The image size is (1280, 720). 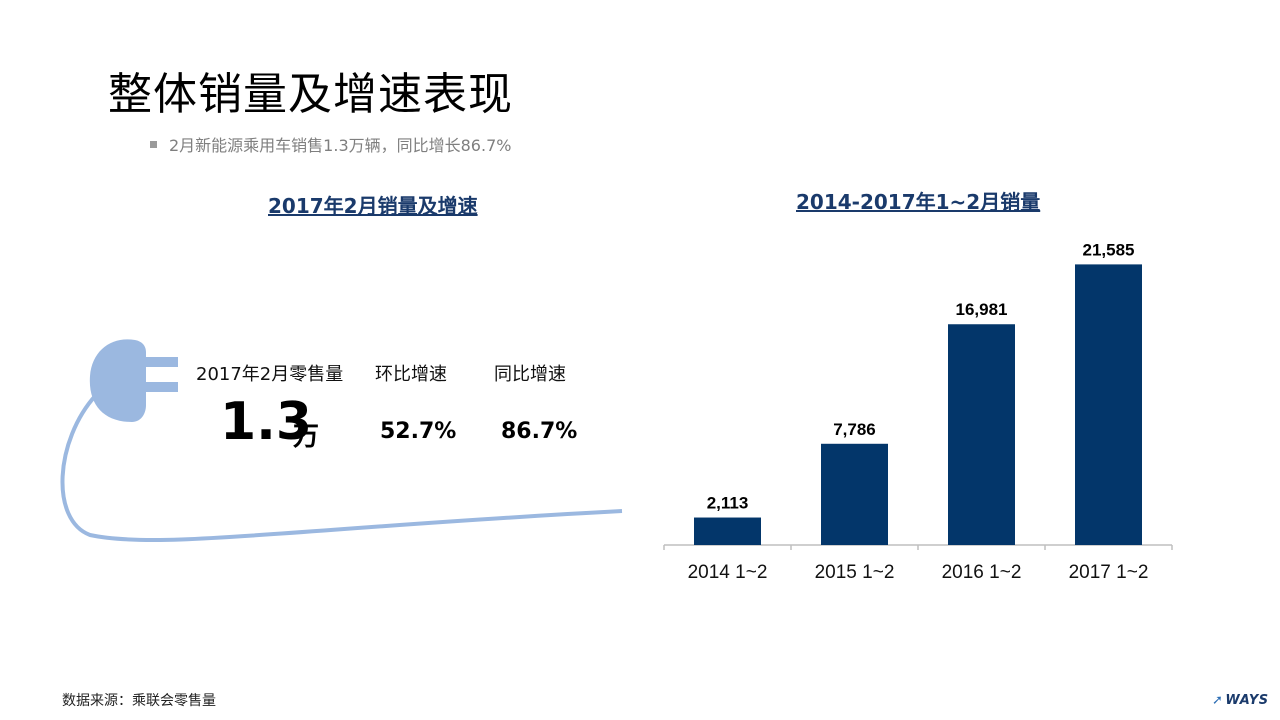 What do you see at coordinates (854, 429) in the screenshot?
I see `bar-value-label-1: 7,786` at bounding box center [854, 429].